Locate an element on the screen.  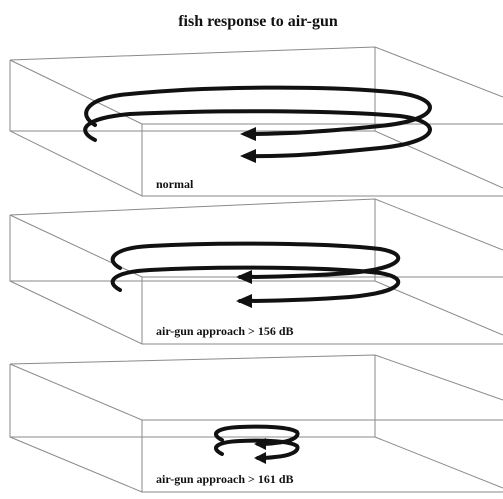
panel-label: air-gun approach > 156 dB is located at coordinates (225, 331).